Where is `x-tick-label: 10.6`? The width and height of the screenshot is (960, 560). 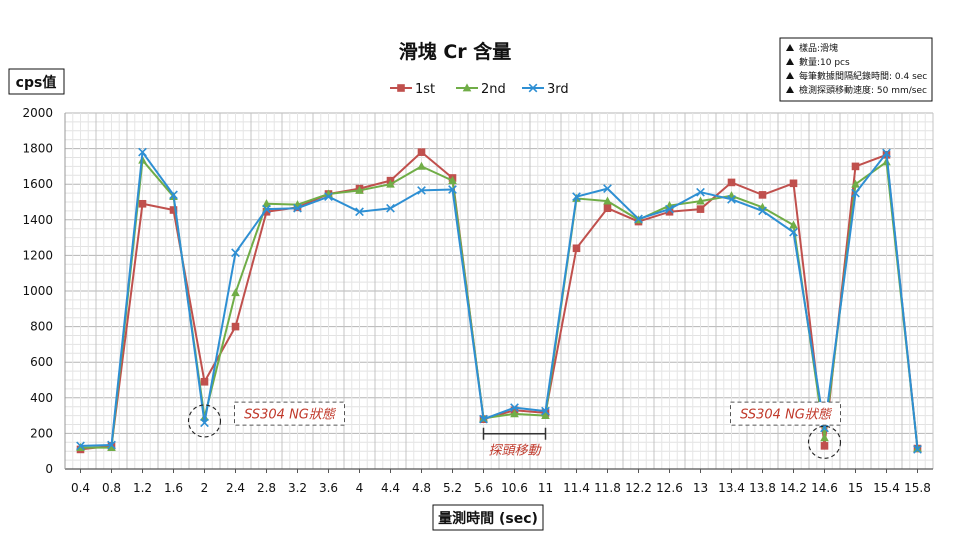
x-tick-label: 10.6 is located at coordinates (514, 488).